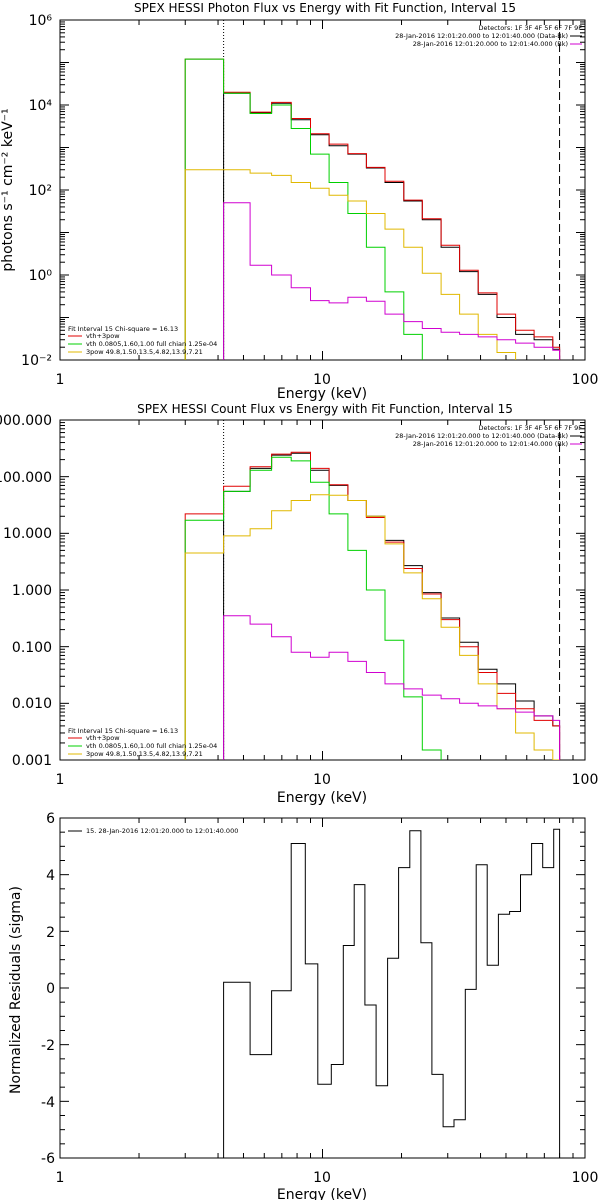 This screenshot has height=1200, width=600. Describe the element at coordinates (26, 478) in the screenshot. I see `count-y-tick-100.000: 100.000` at that location.